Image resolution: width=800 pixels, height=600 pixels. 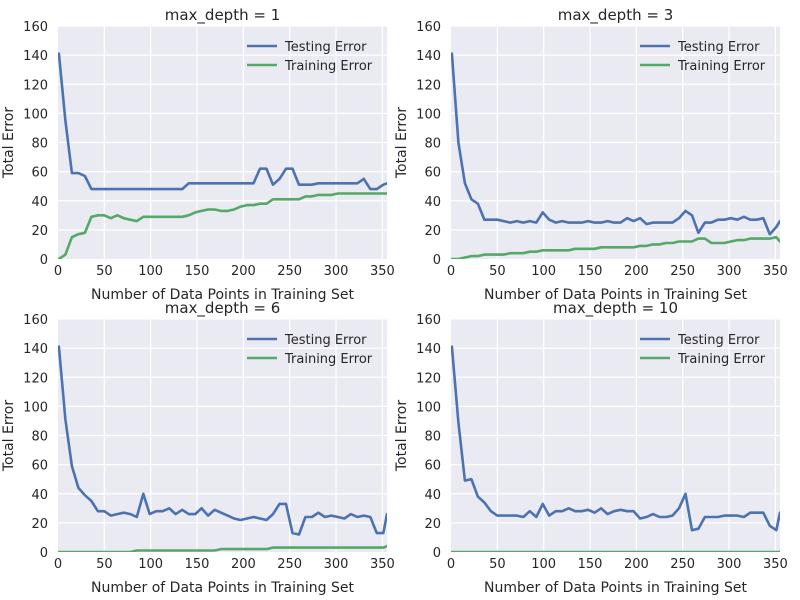 What do you see at coordinates (615, 308) in the screenshot?
I see `subplot-title: max_depth = 10` at bounding box center [615, 308].